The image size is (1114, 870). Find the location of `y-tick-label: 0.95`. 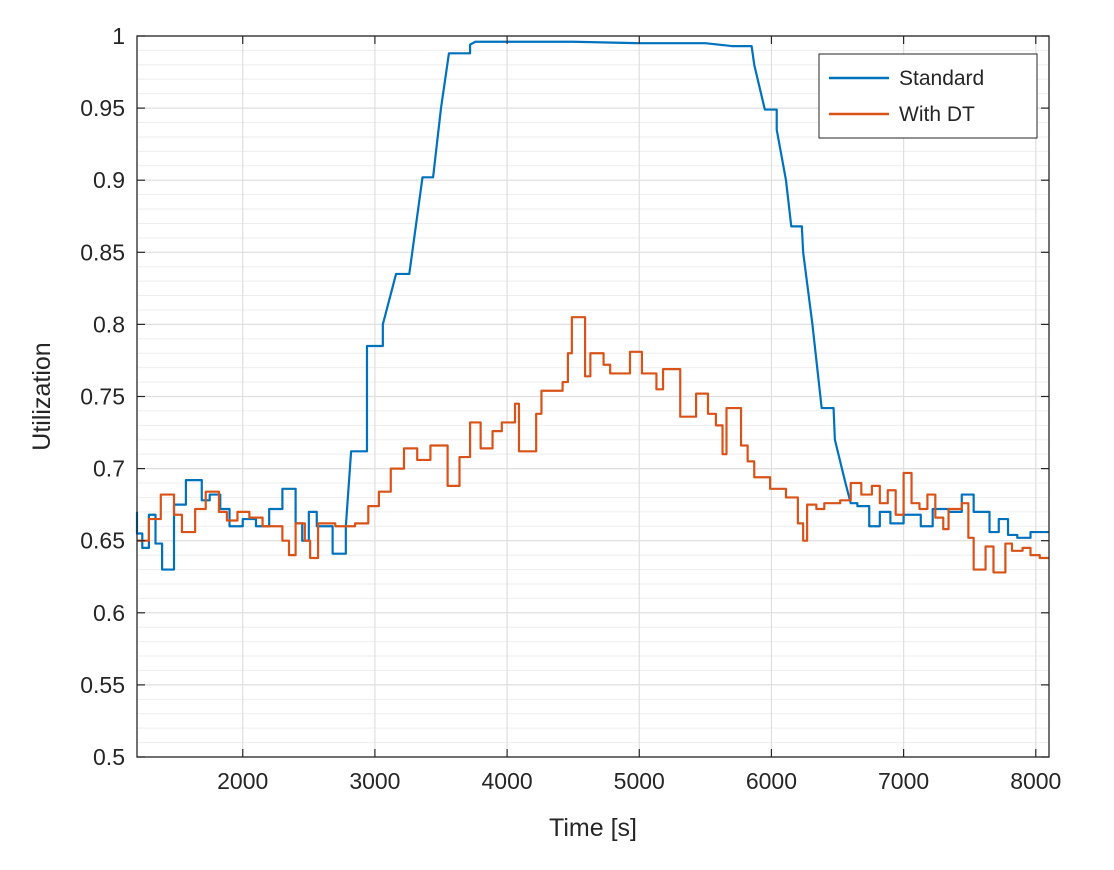

y-tick-label: 0.95 is located at coordinates (102, 108).